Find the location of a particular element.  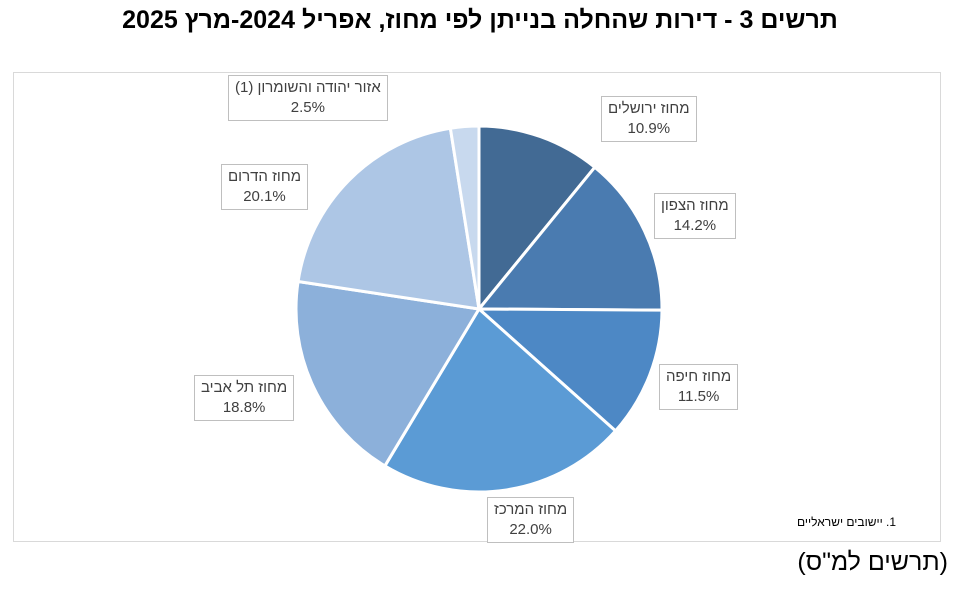

pie-slice-tel-aviv is located at coordinates (387, 374).